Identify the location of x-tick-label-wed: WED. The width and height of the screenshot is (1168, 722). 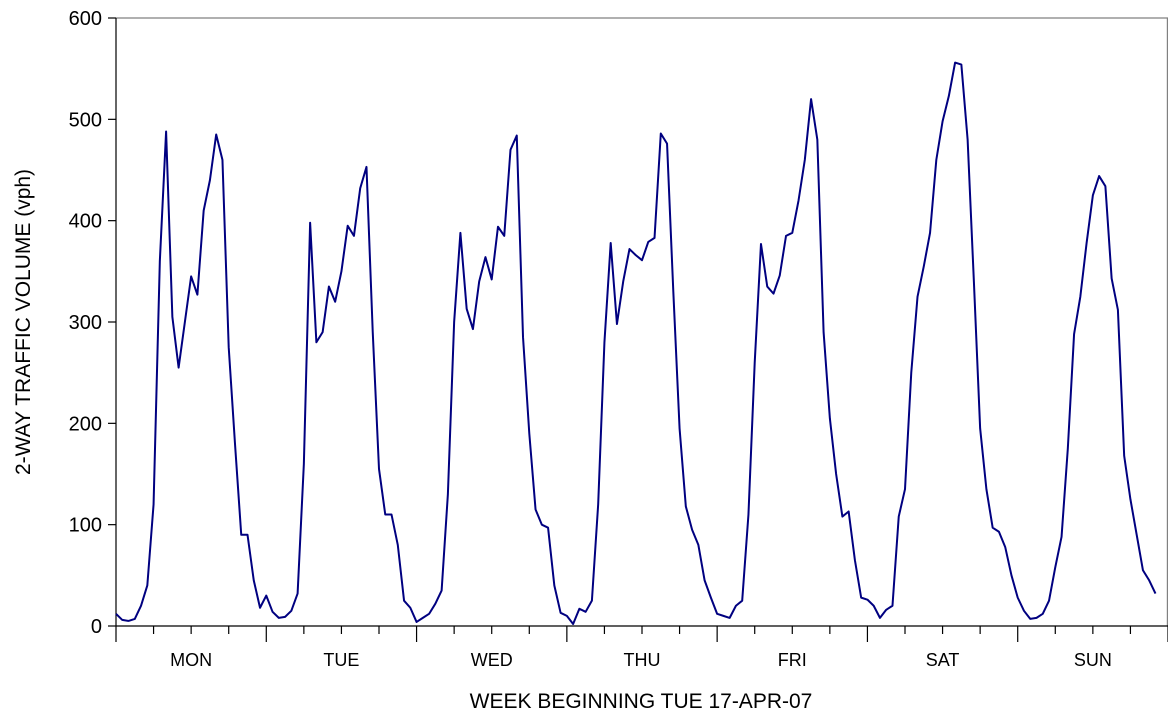
(492, 660).